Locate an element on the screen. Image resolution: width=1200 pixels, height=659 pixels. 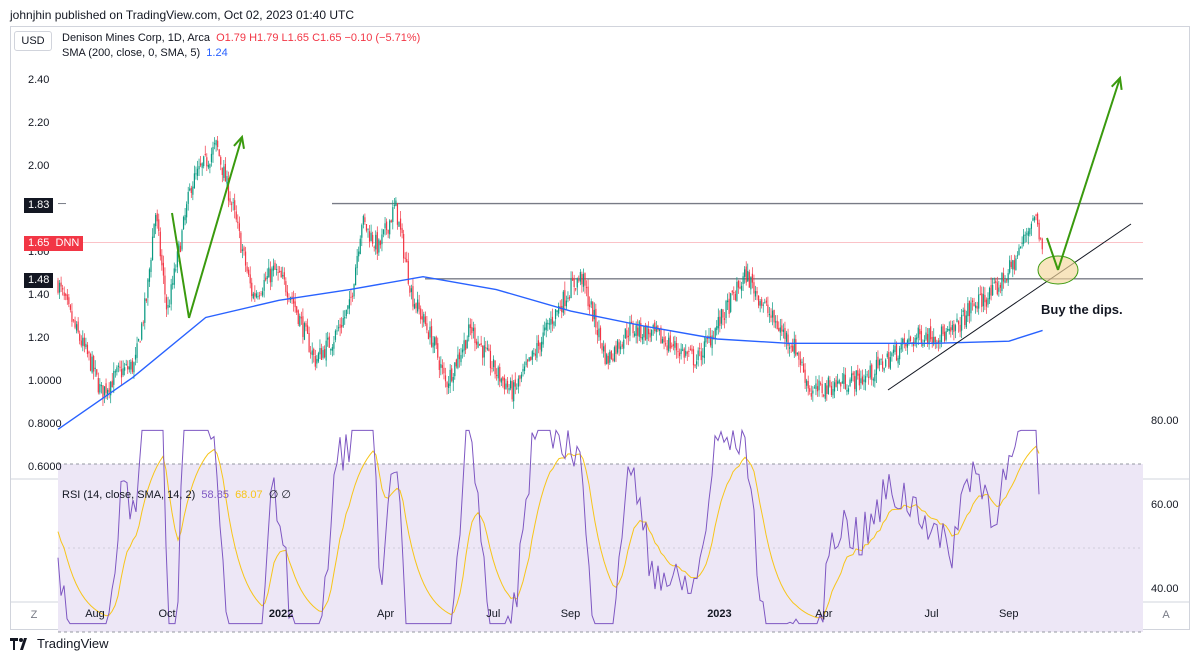
auto-scale-button: A is located at coordinates (1166, 615).